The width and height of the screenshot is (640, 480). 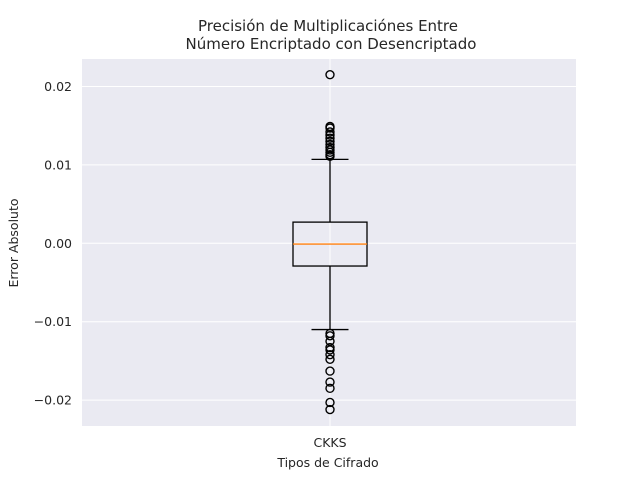 I want to click on y-axis-label: Error Absoluto, so click(x=13, y=242).